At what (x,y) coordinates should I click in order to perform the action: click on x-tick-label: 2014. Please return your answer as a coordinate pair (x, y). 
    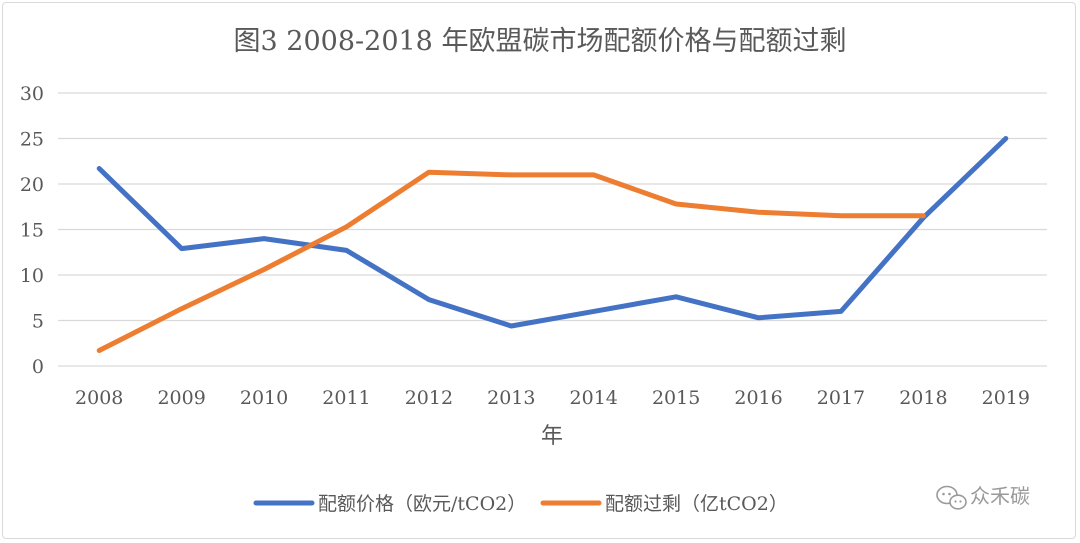
    Looking at the image, I should click on (594, 398).